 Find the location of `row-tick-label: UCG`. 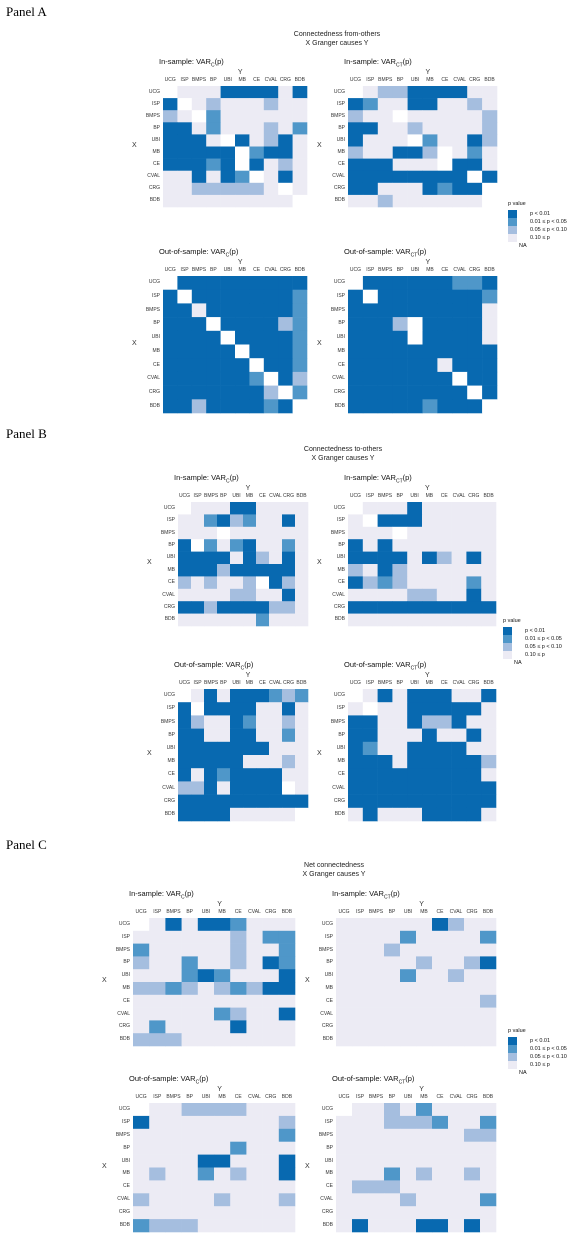

row-tick-label: UCG is located at coordinates (327, 1108).